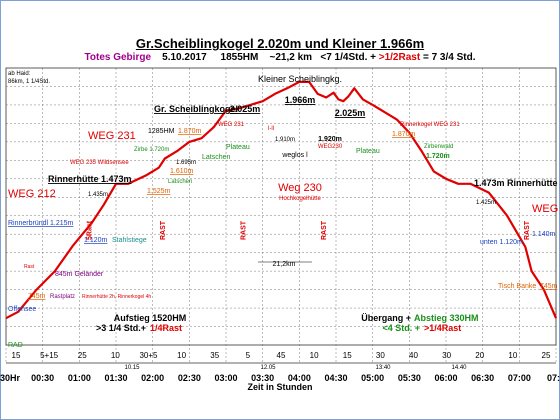 The image size is (560, 420). I want to click on annotation-hm1285: 1285HM, so click(161, 131).